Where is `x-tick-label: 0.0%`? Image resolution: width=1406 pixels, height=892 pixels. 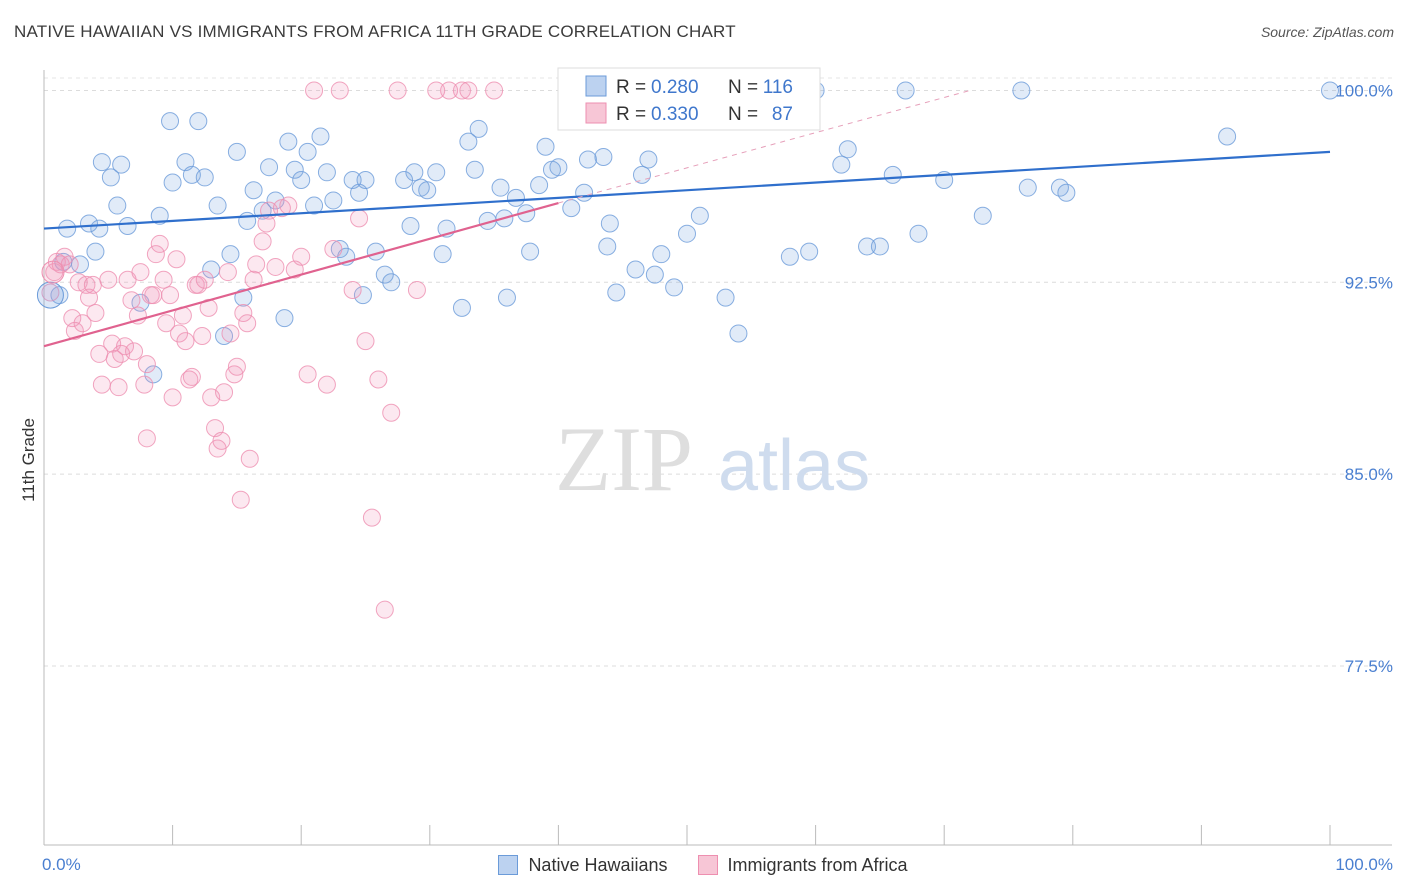 x-tick-label: 0.0% is located at coordinates (61, 864).